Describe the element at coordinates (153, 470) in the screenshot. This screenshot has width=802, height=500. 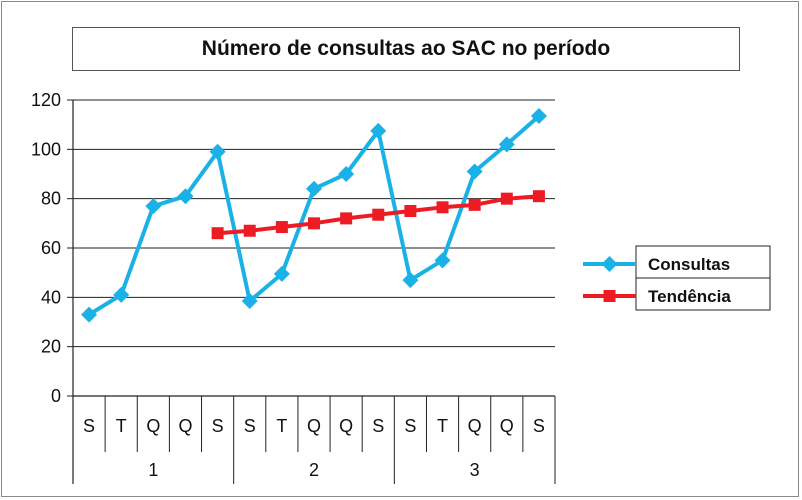
I see `x-group-label-1: 1` at that location.